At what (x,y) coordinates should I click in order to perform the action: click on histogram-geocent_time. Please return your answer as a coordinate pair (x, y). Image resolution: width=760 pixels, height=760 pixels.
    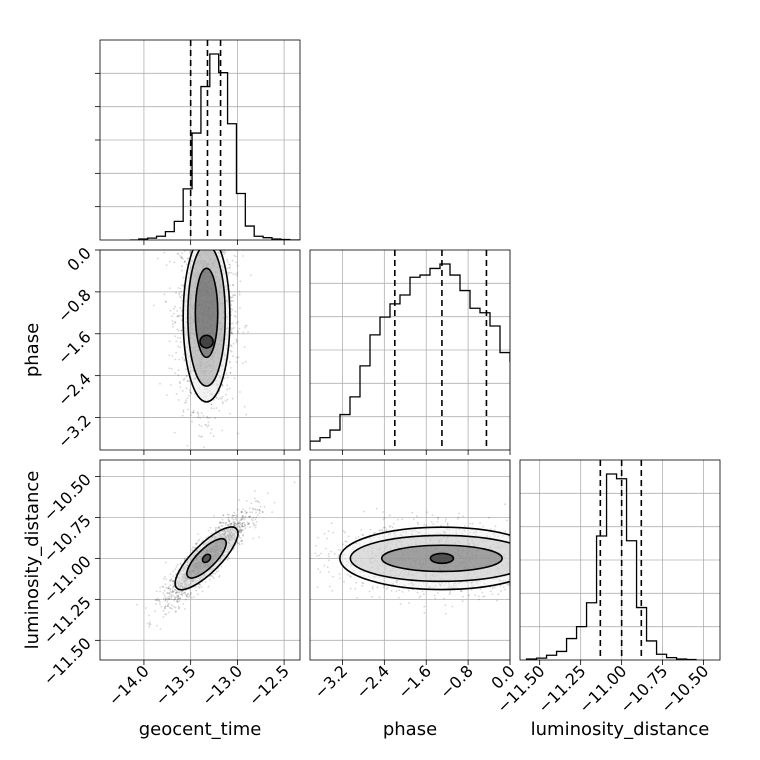
    Looking at the image, I should click on (214, 146).